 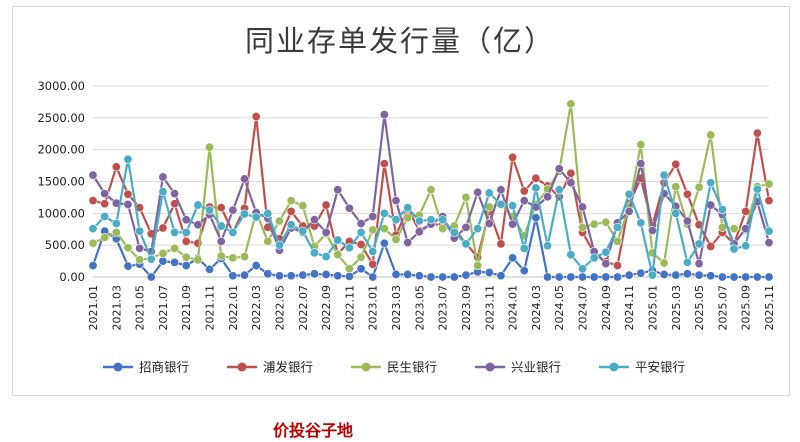 I want to click on legend-entry: 浦发银行, so click(x=288, y=367).